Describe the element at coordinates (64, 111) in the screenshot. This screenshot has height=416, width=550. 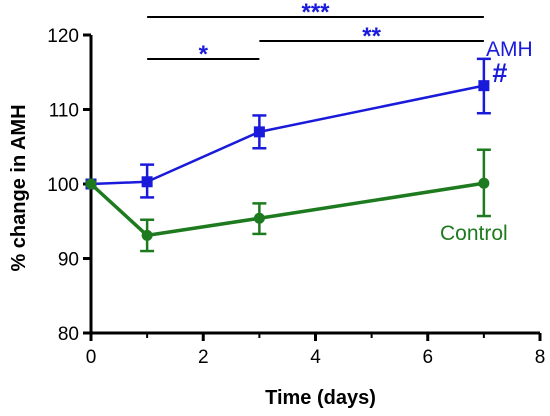
I see `y-tick-label: 110` at that location.